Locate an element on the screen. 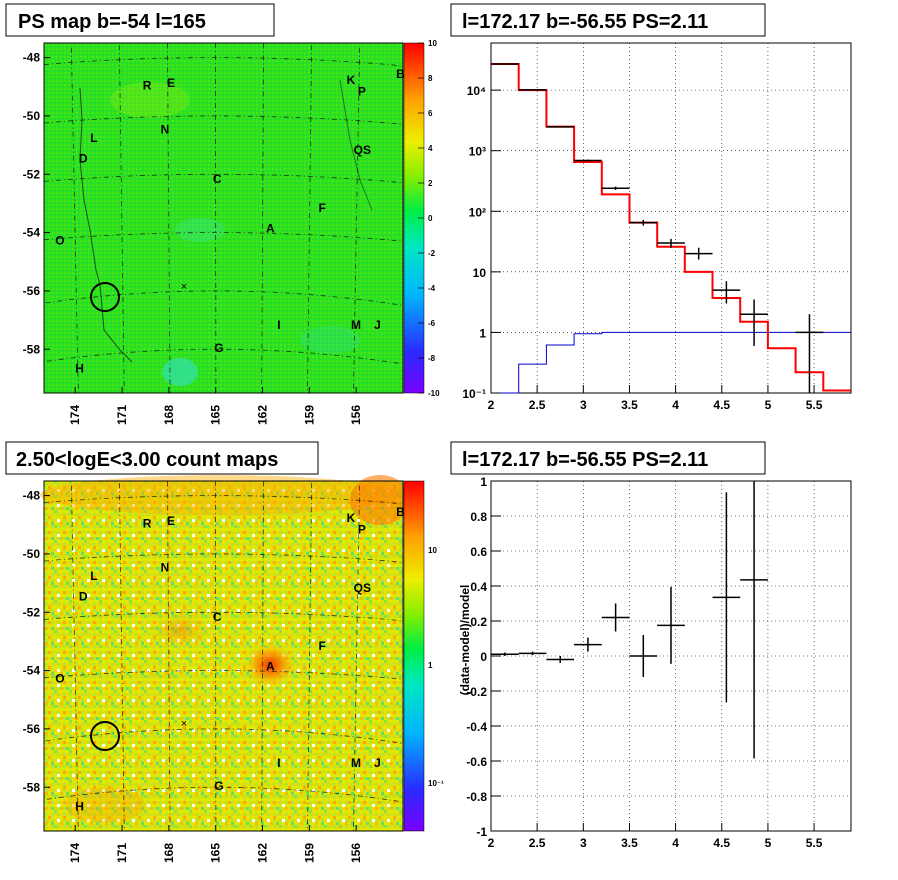 The width and height of the screenshot is (898, 880). y-tick-label: 0 is located at coordinates (483, 657).